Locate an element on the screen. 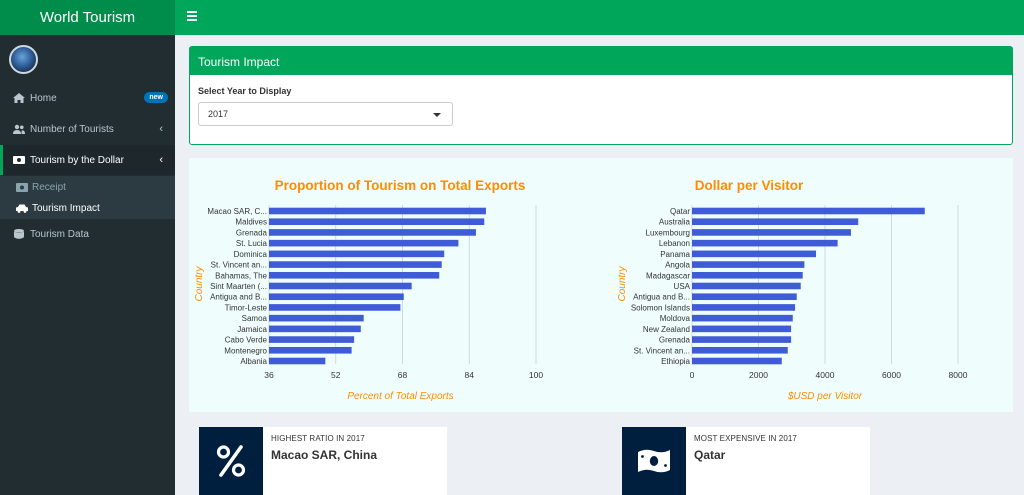  chevron-left-icon: ‹ is located at coordinates (161, 129).